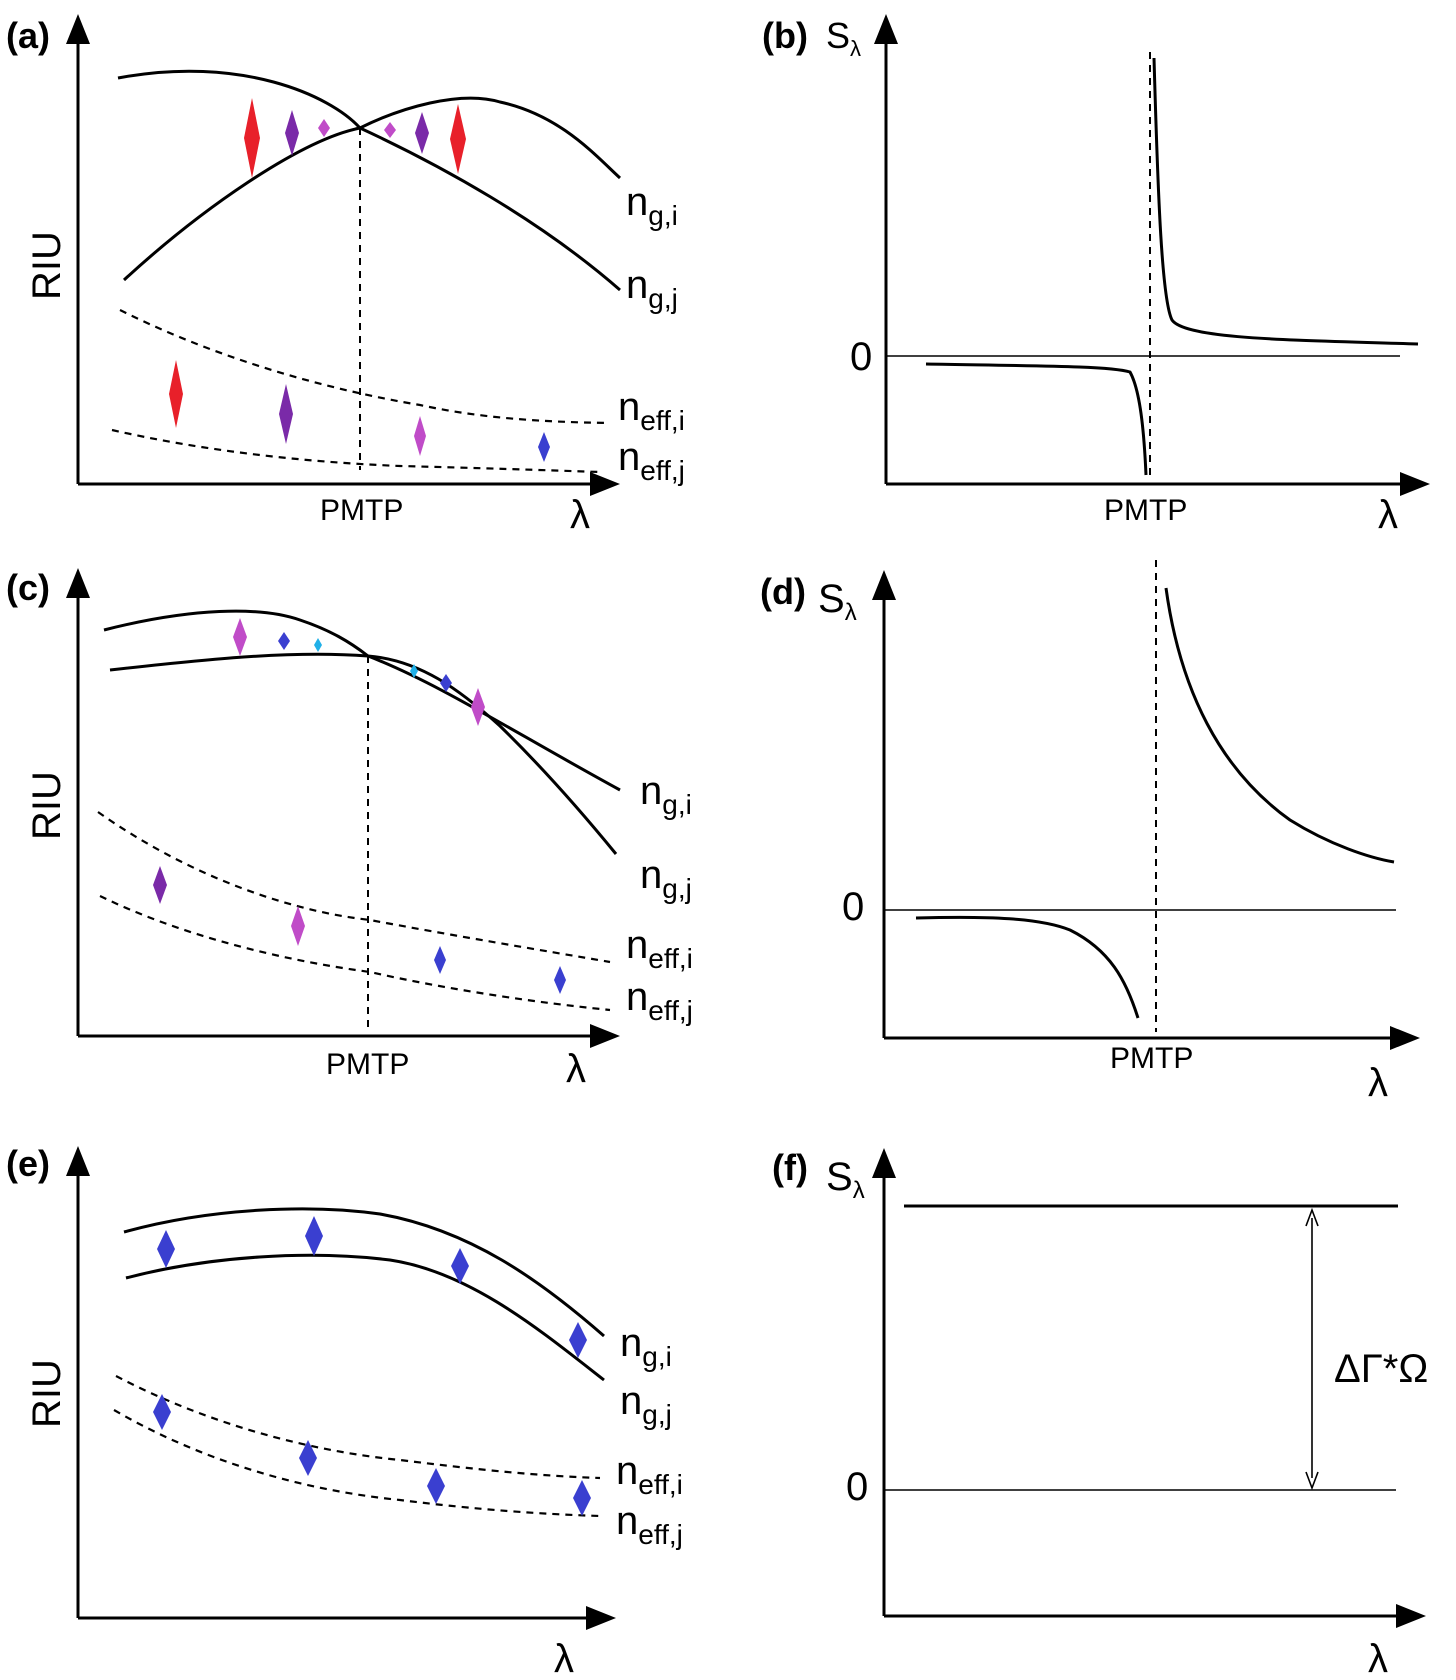 This screenshot has width=1456, height=1680. Describe the element at coordinates (1036, 419) in the screenshot. I see `panel-b-left-branch` at that location.